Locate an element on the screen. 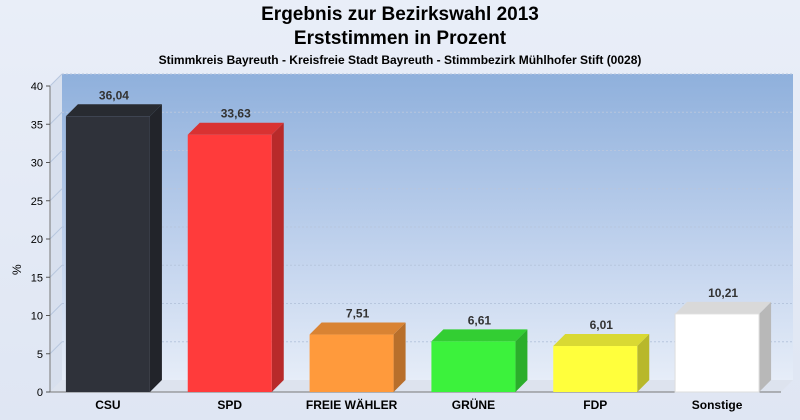 The image size is (800, 420). x-tick-label: FREIE WÄHLER is located at coordinates (352, 404).